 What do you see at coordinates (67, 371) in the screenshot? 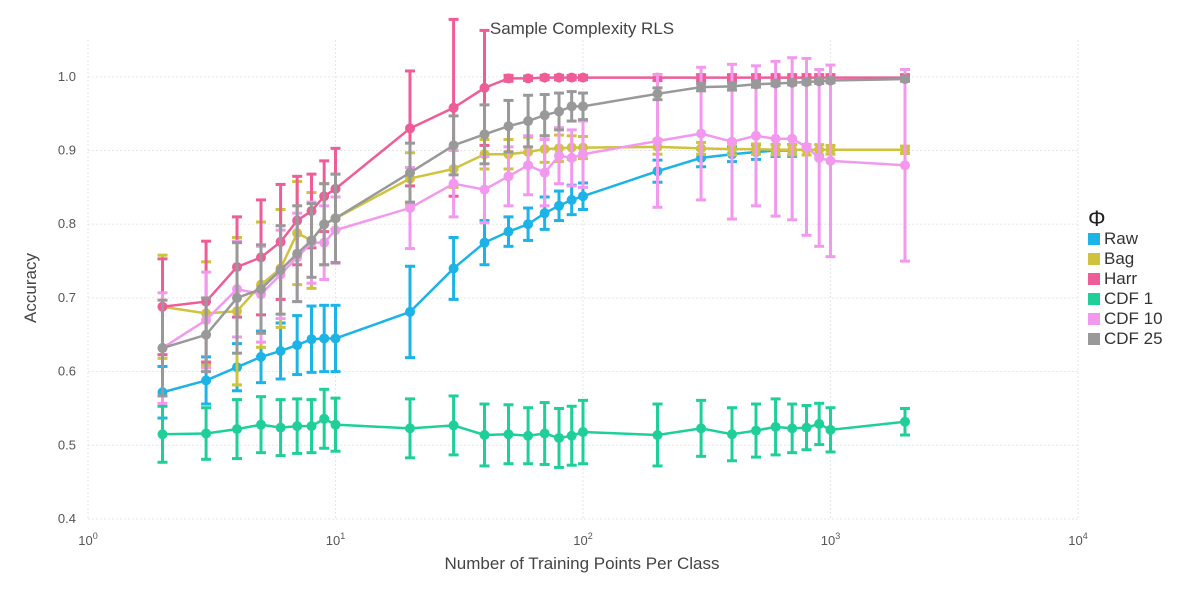
I see `y-tick-label: 0.6` at bounding box center [67, 371].